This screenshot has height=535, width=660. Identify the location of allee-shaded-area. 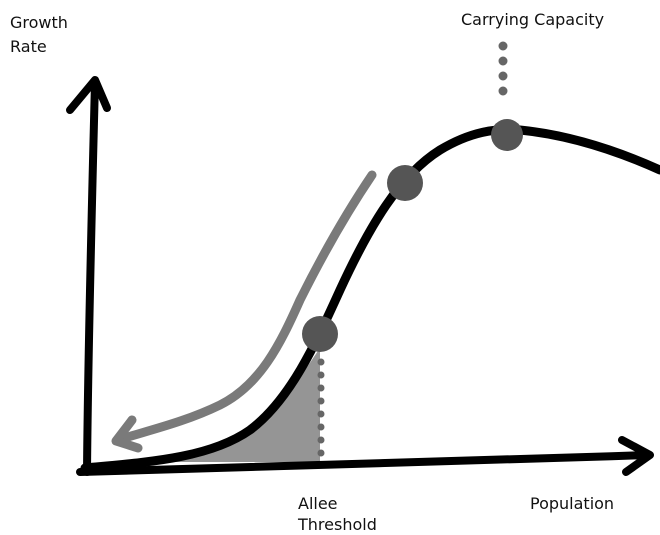
(245, 405).